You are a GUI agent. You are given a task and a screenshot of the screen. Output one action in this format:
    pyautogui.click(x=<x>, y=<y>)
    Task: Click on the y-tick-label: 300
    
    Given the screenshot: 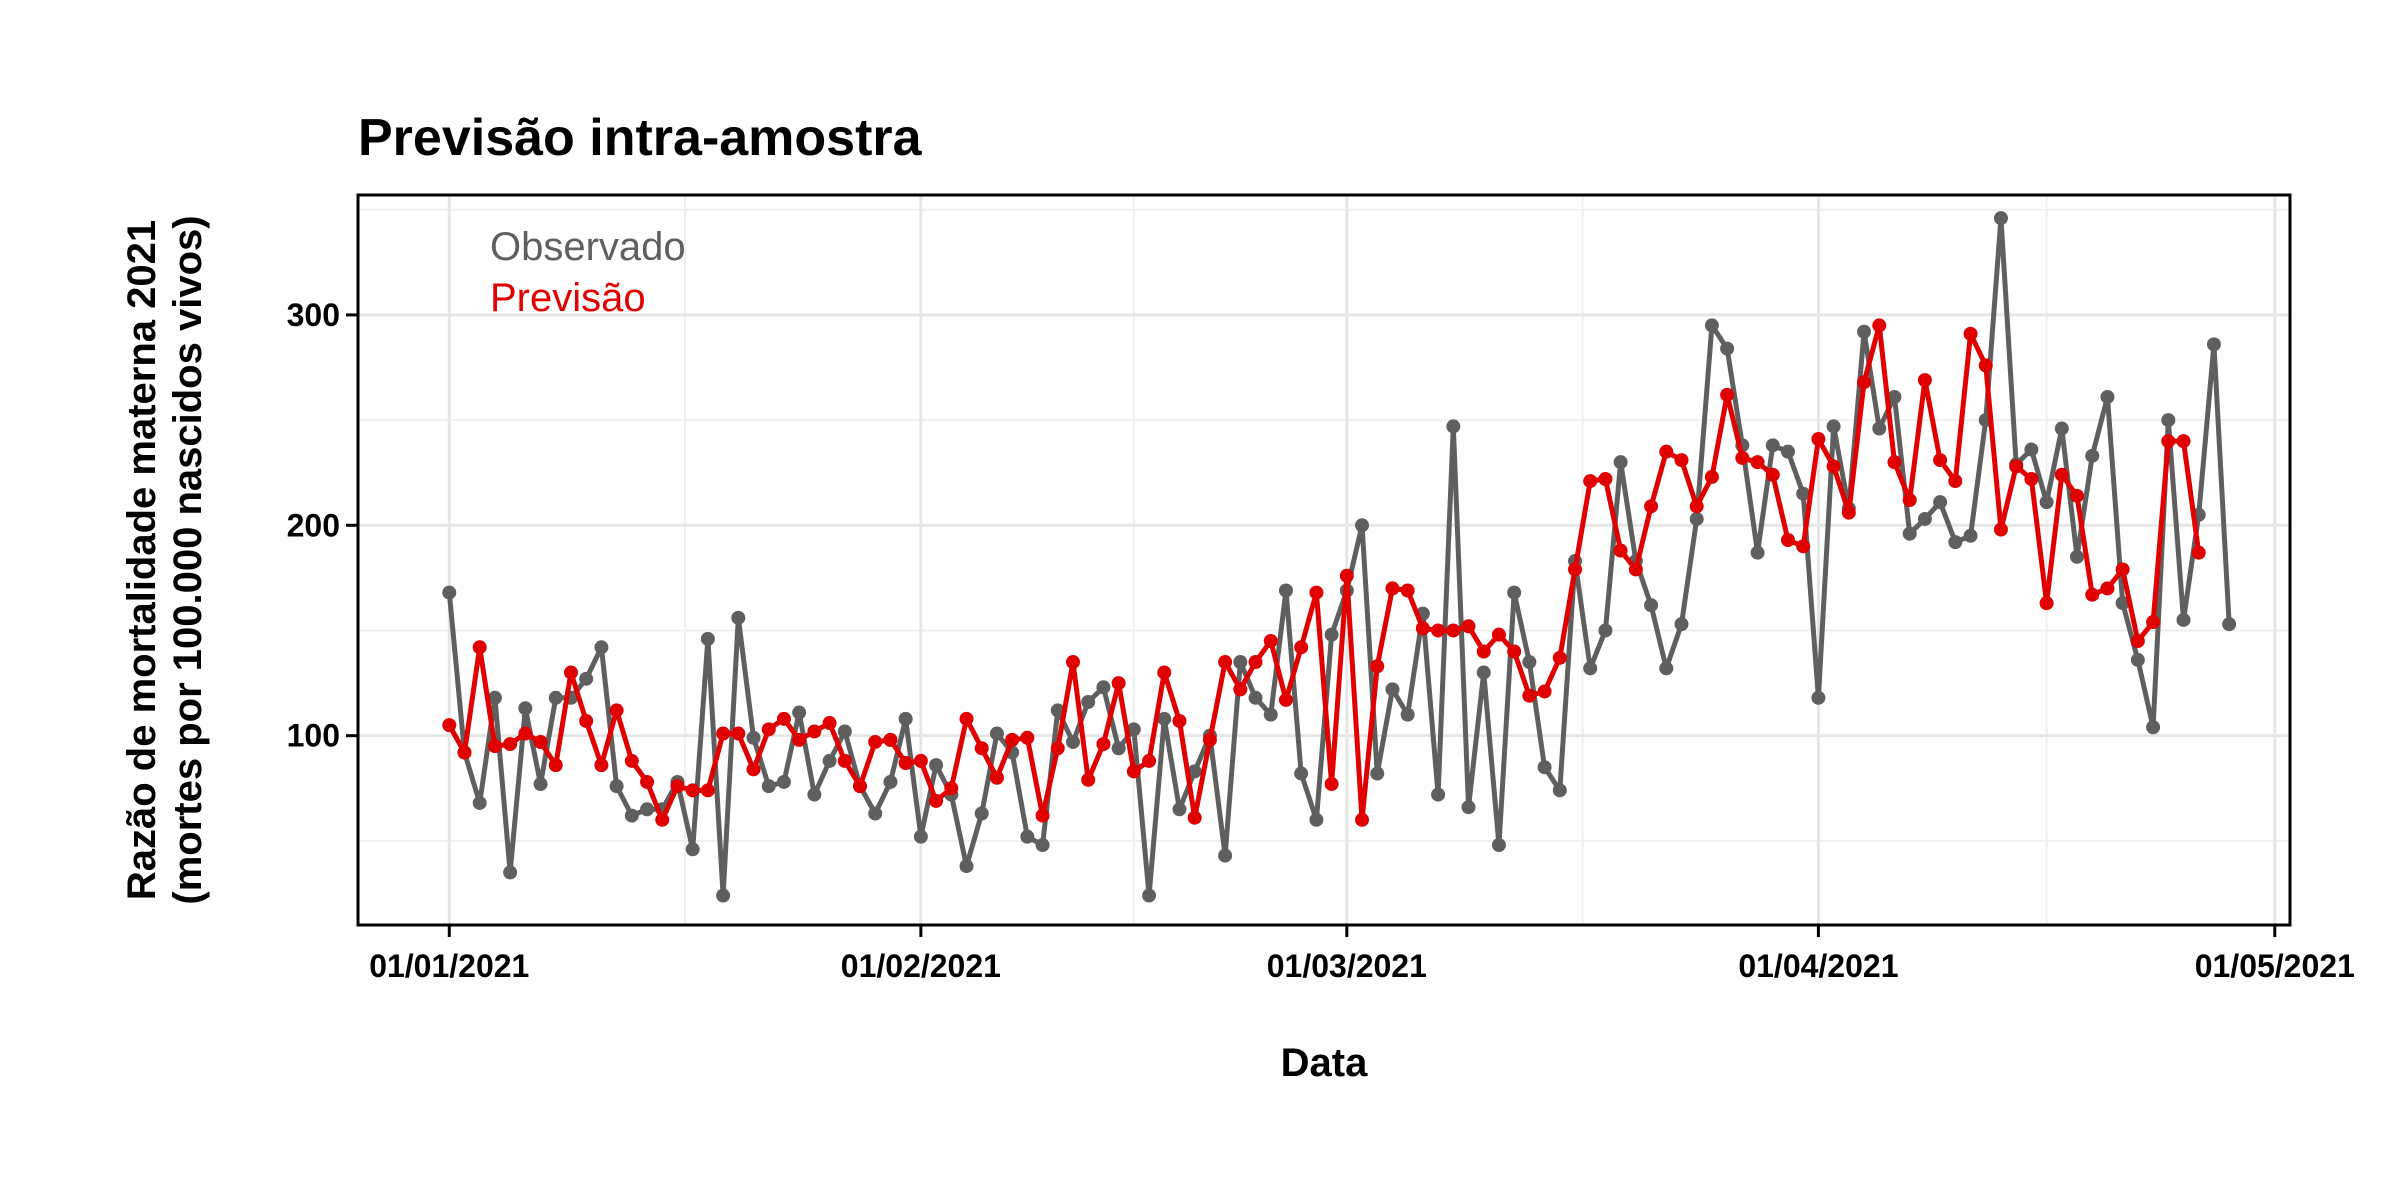 What is the action you would take?
    pyautogui.click(x=313, y=315)
    